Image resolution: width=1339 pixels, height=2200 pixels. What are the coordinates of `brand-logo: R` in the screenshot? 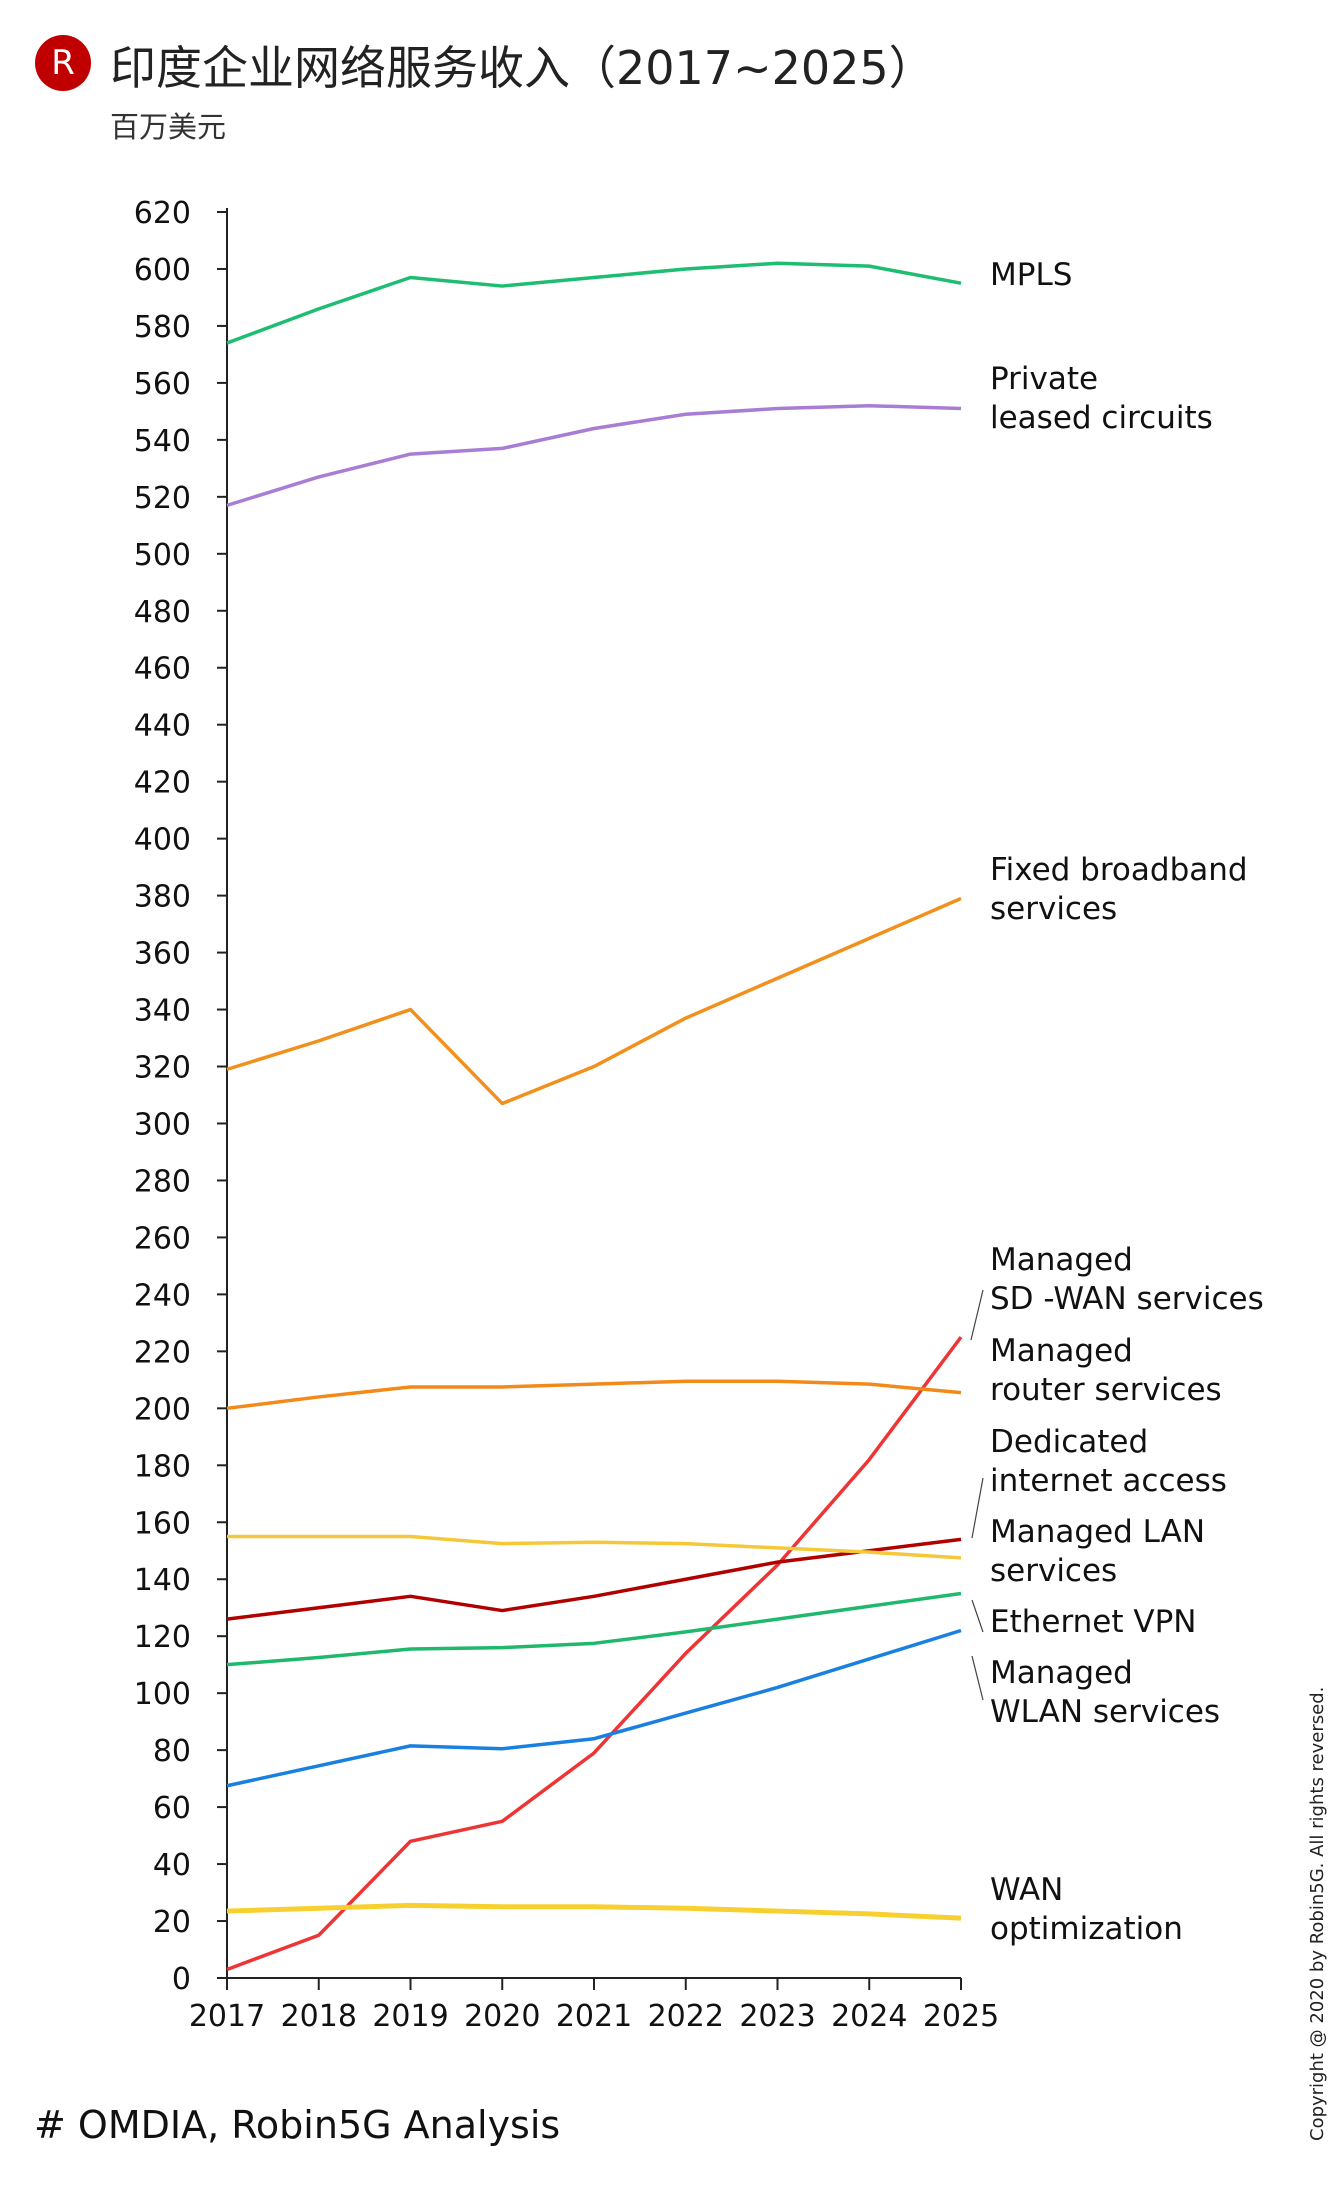 It's located at (63, 63).